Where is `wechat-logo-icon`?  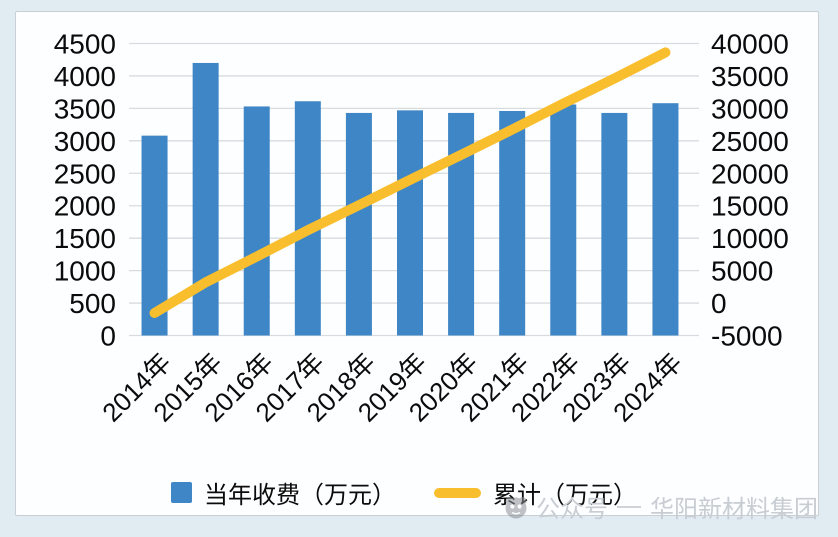 wechat-logo-icon is located at coordinates (516, 507).